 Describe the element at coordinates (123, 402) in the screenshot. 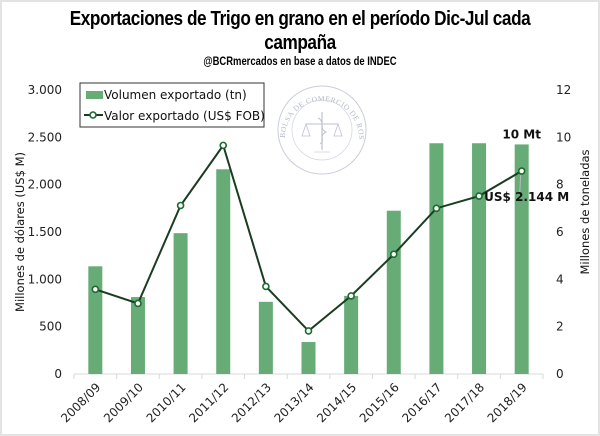

I see `x-tick-label: 2009/10` at that location.